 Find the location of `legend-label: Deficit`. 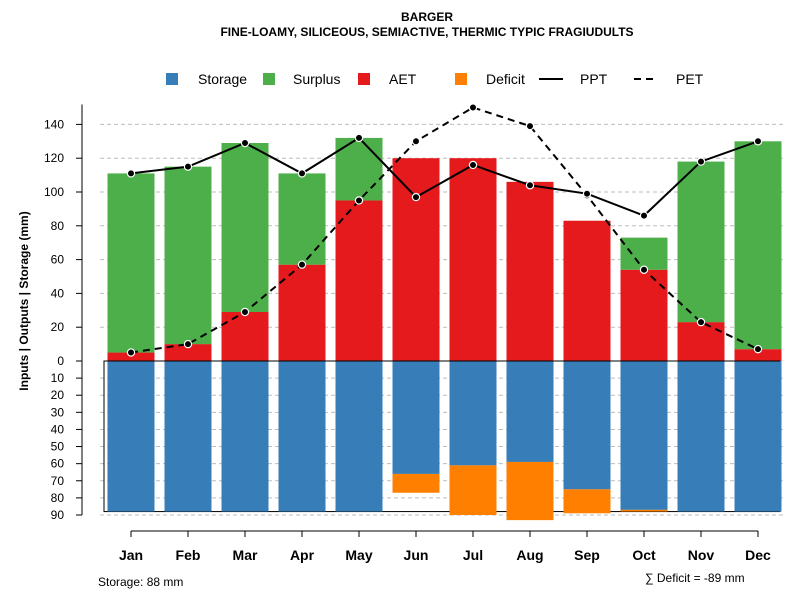

legend-label: Deficit is located at coordinates (505, 79).